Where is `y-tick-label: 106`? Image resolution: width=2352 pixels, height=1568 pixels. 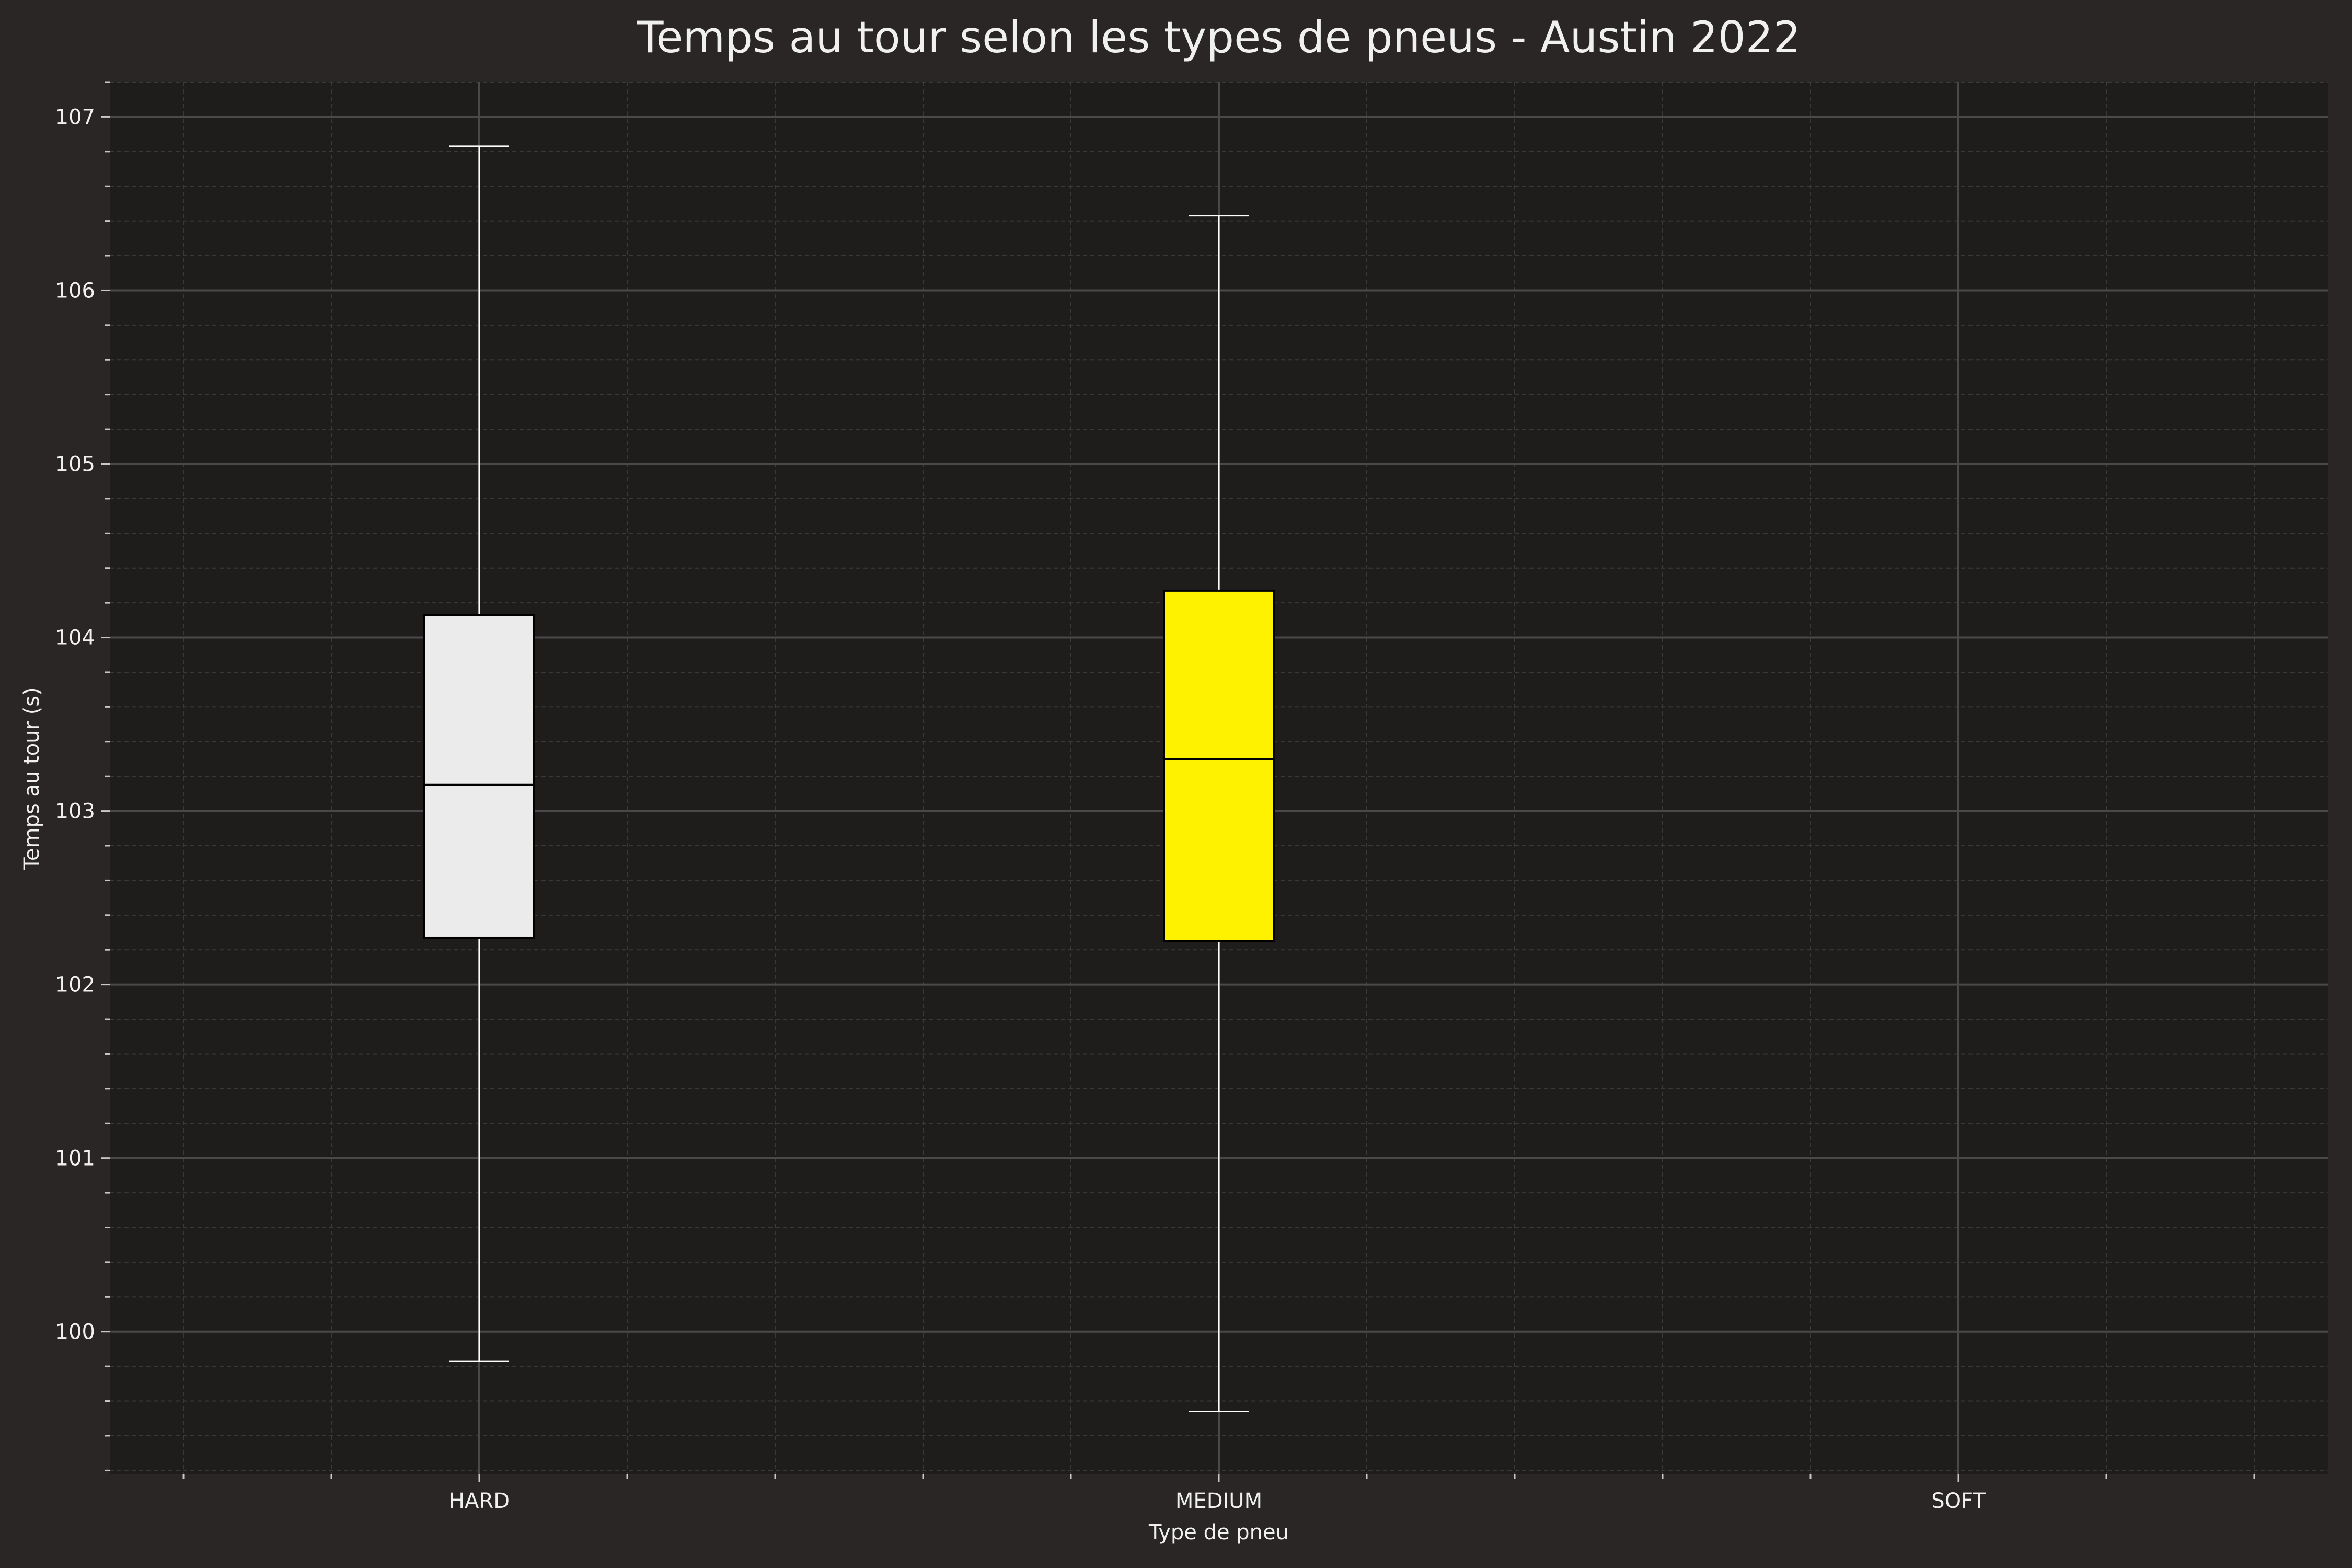
y-tick-label: 106 is located at coordinates (75, 291).